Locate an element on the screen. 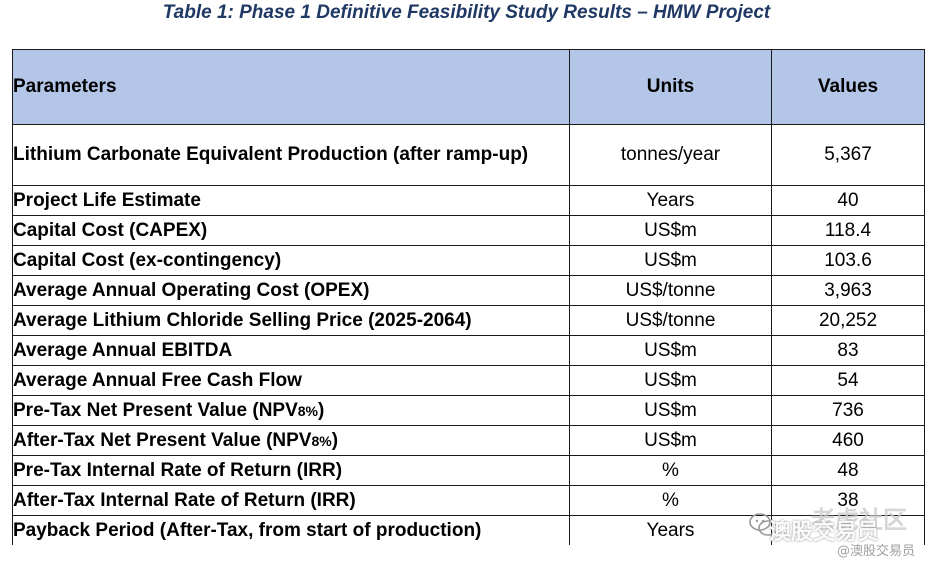 The height and width of the screenshot is (567, 933). header-units: Units is located at coordinates (670, 87).